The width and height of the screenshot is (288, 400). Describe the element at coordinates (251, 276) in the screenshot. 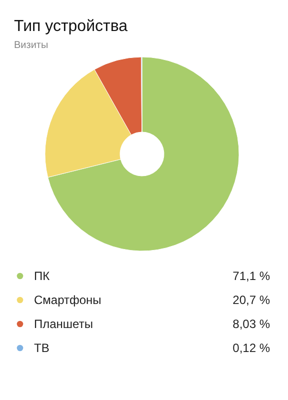

I see `data-label: 71,1 %` at that location.